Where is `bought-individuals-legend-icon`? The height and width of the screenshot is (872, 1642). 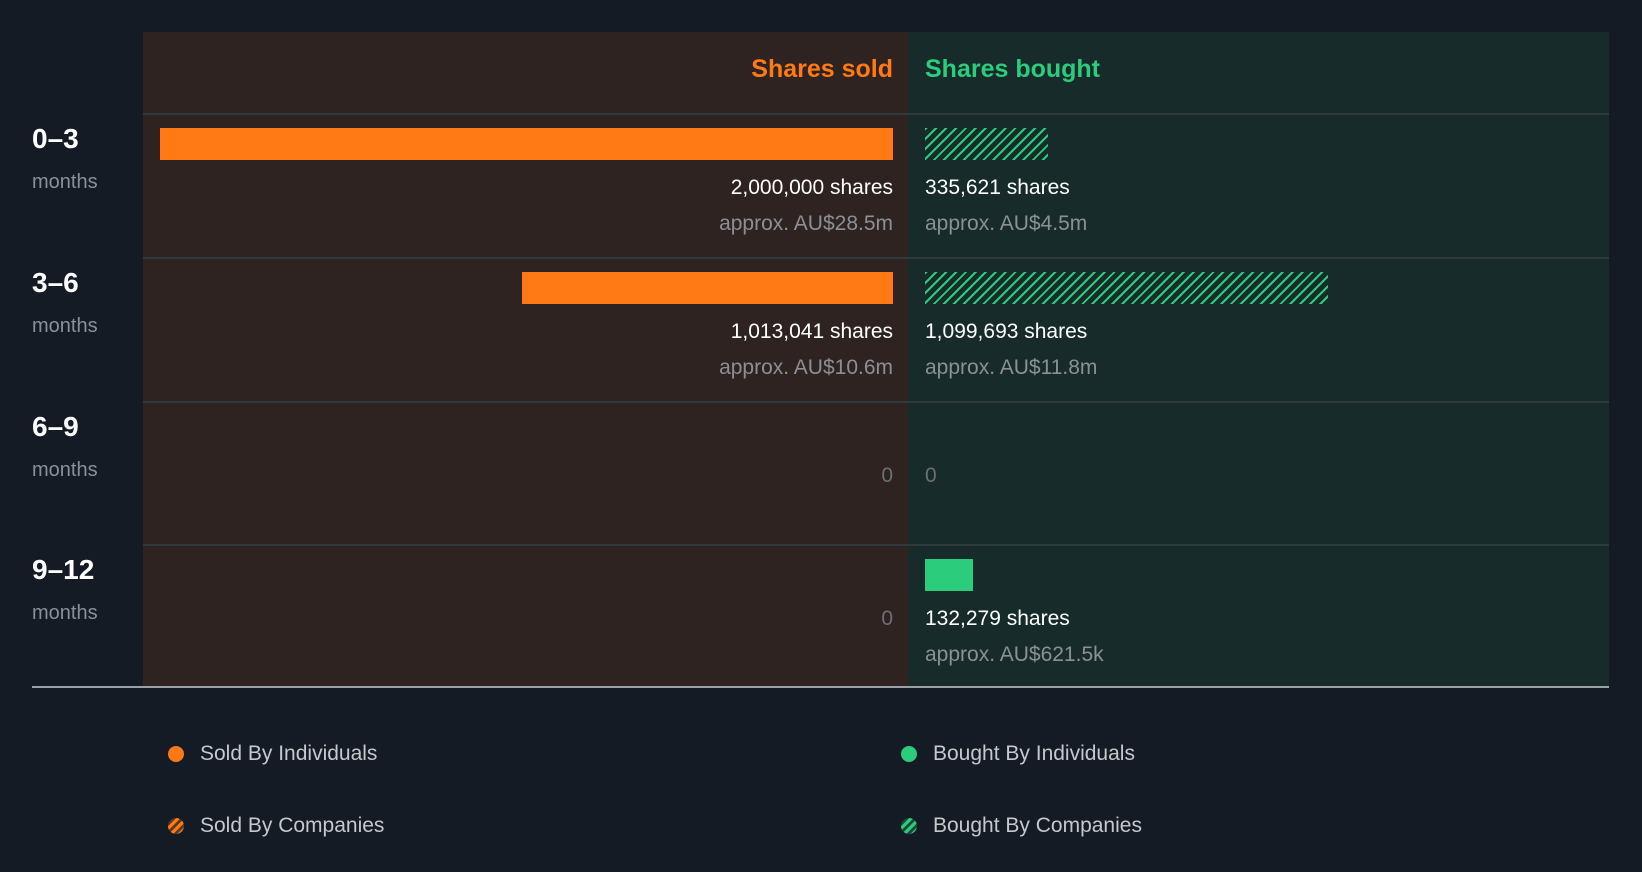 bought-individuals-legend-icon is located at coordinates (909, 754).